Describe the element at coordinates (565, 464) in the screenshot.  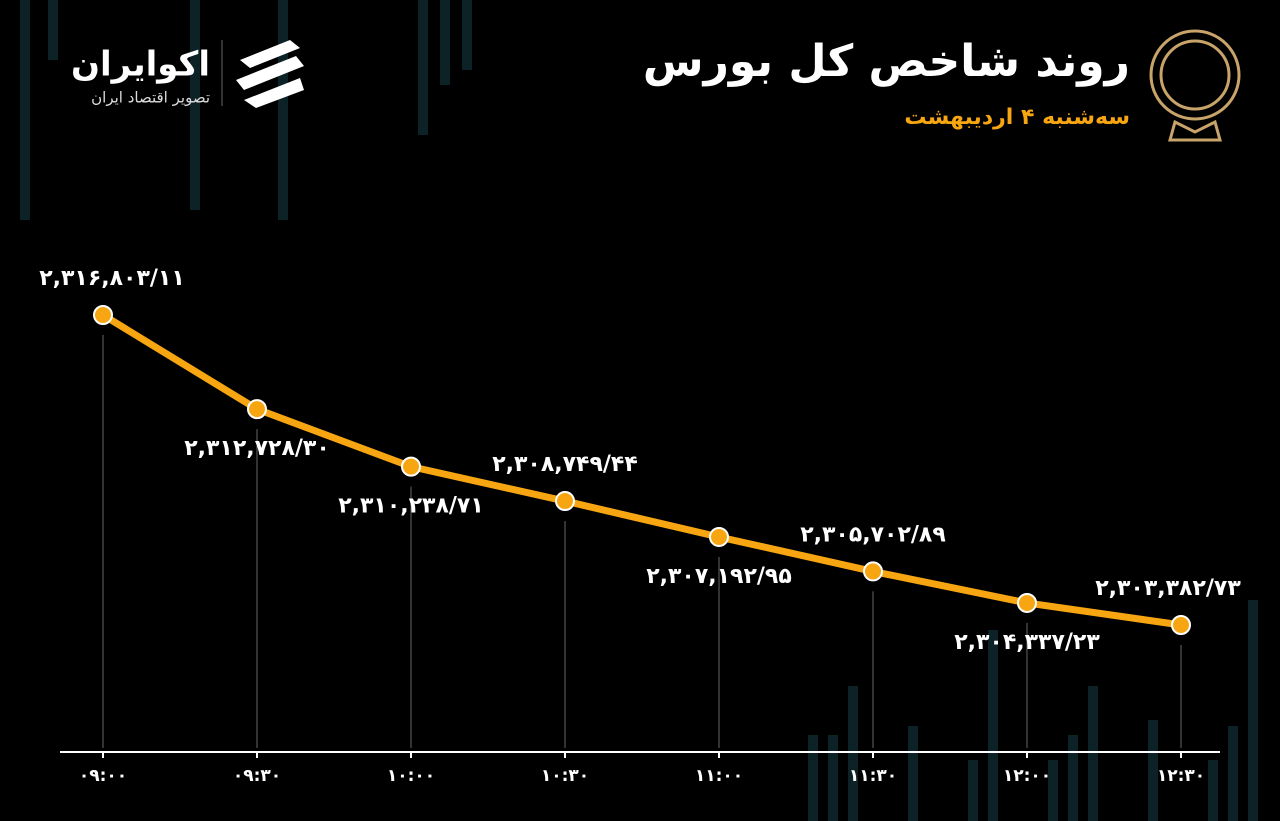
I see `value-label: ۲,۳۰۸,۷۴۹/۴۴` at that location.